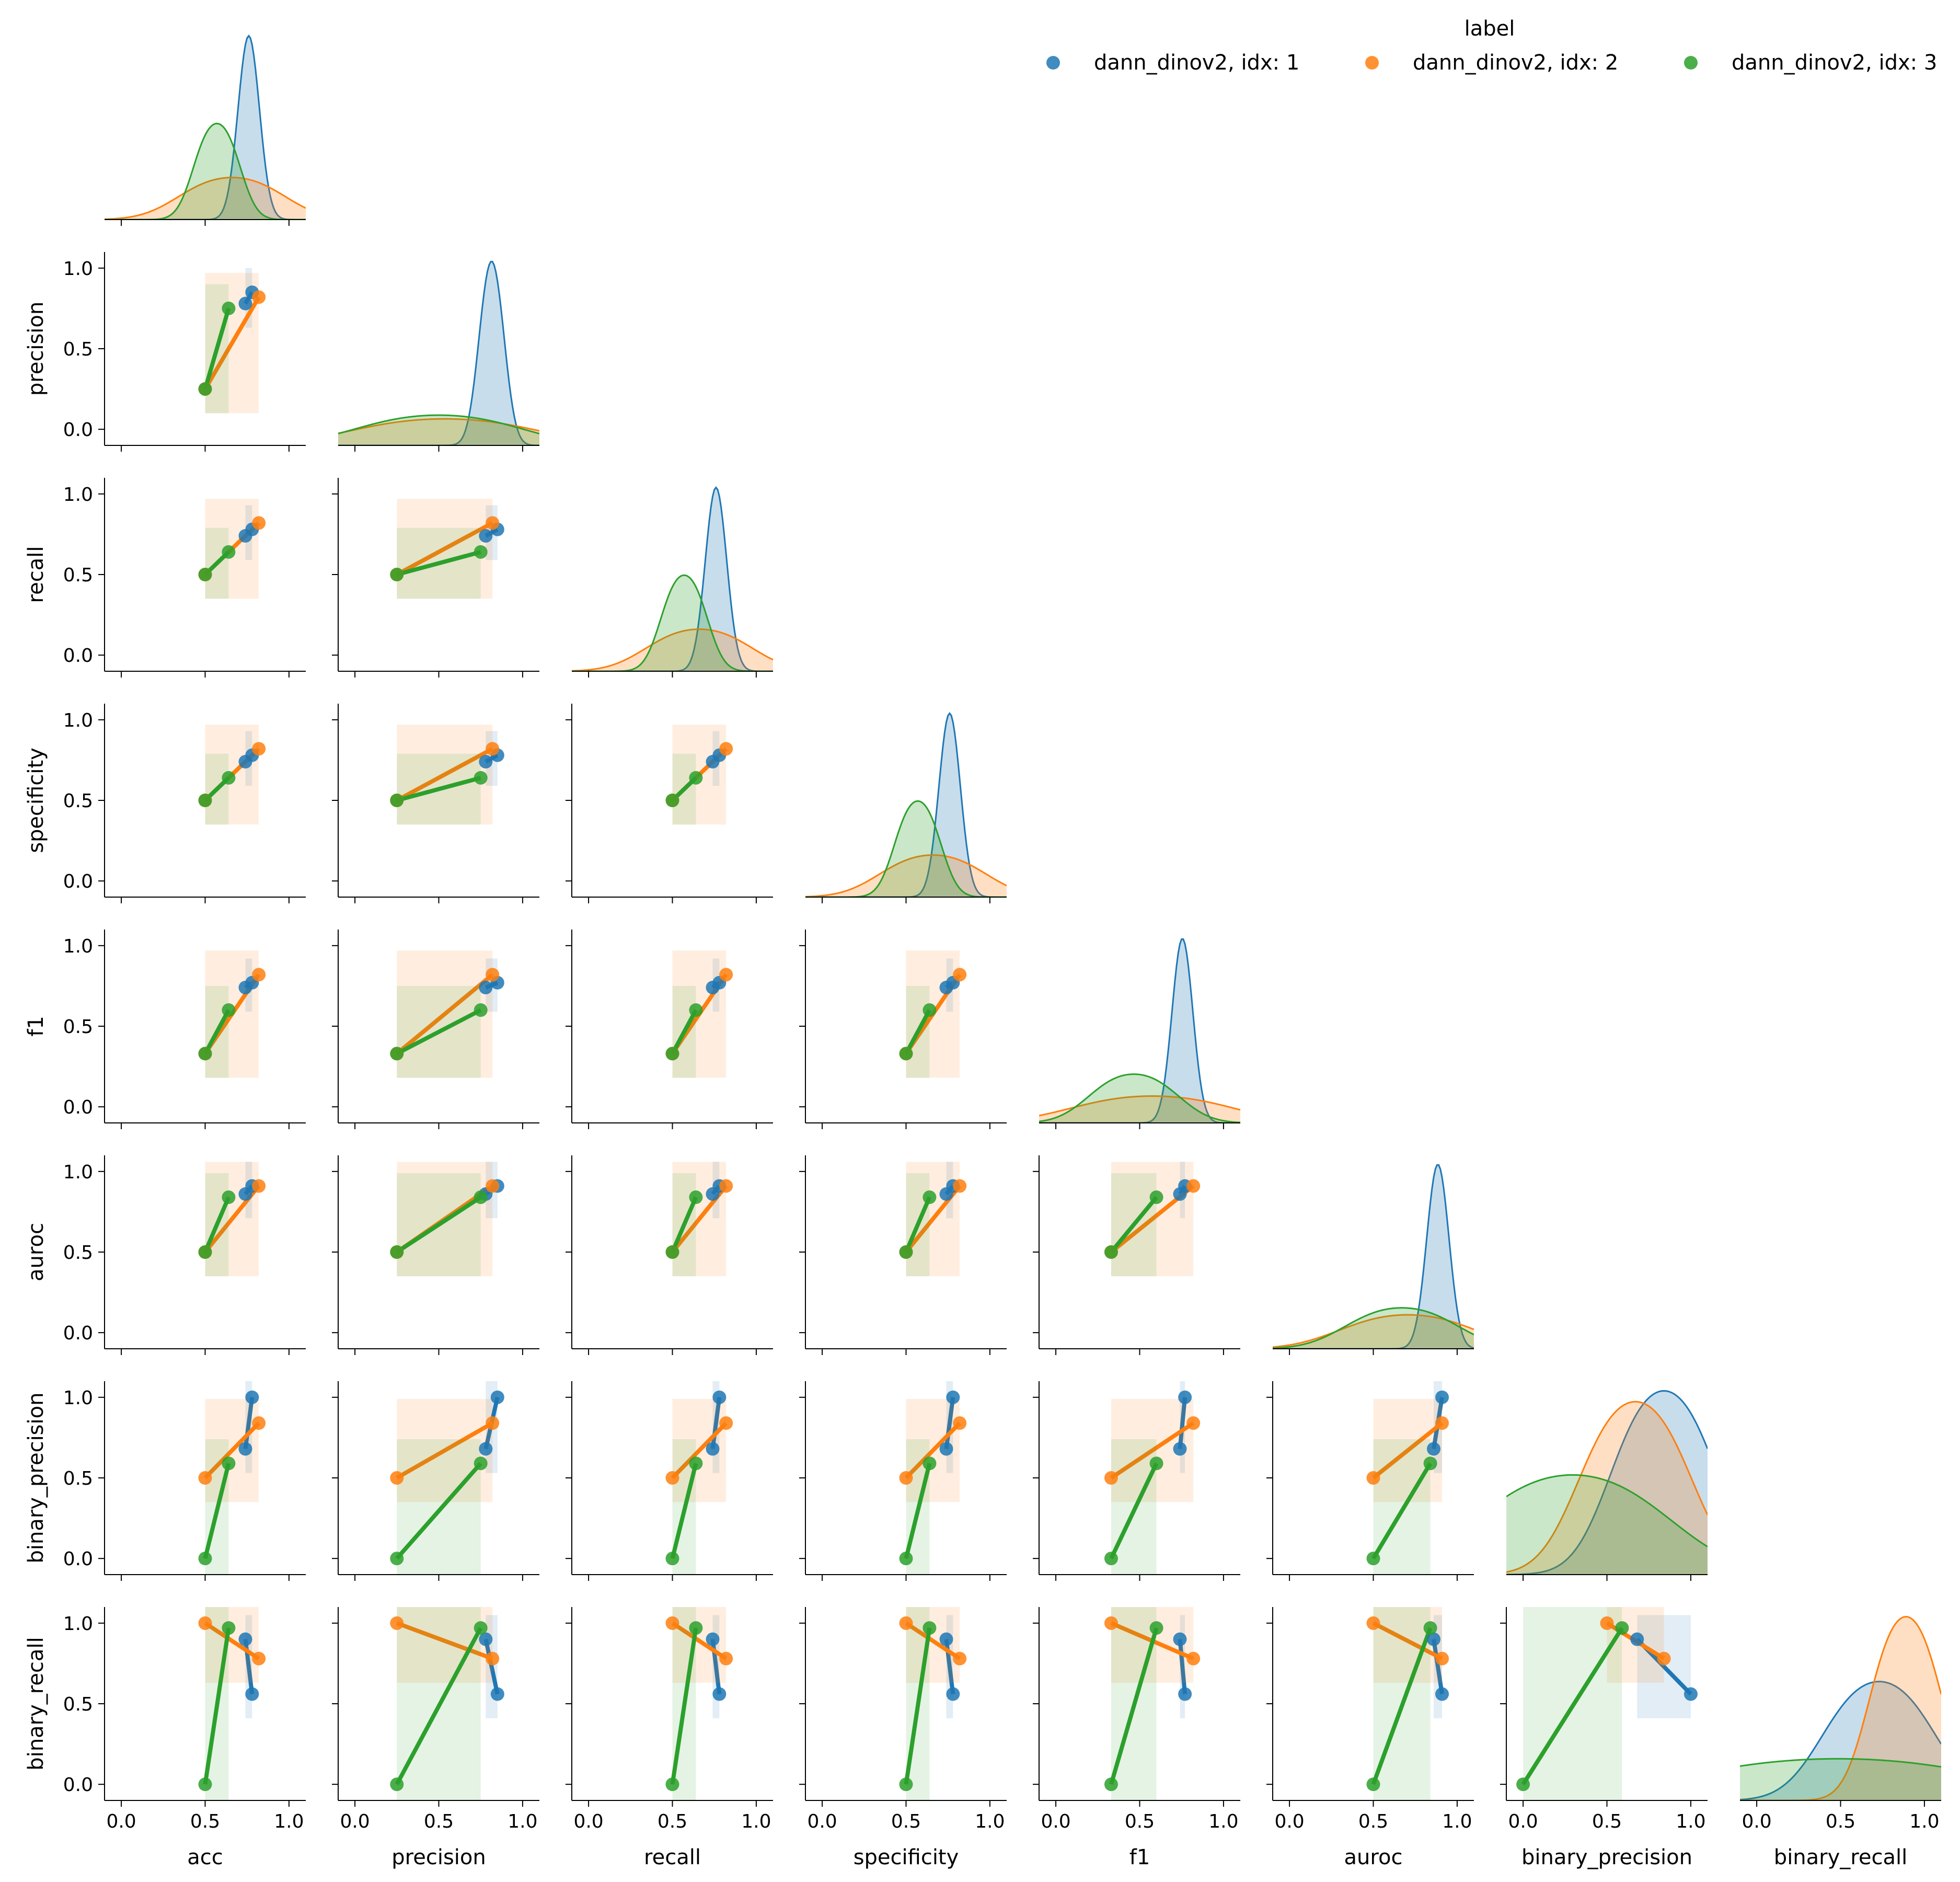 This screenshot has width=1960, height=1882. Describe the element at coordinates (1196, 63) in the screenshot. I see `legend-label-series-1: dann_dinov2, idx: 1` at that location.